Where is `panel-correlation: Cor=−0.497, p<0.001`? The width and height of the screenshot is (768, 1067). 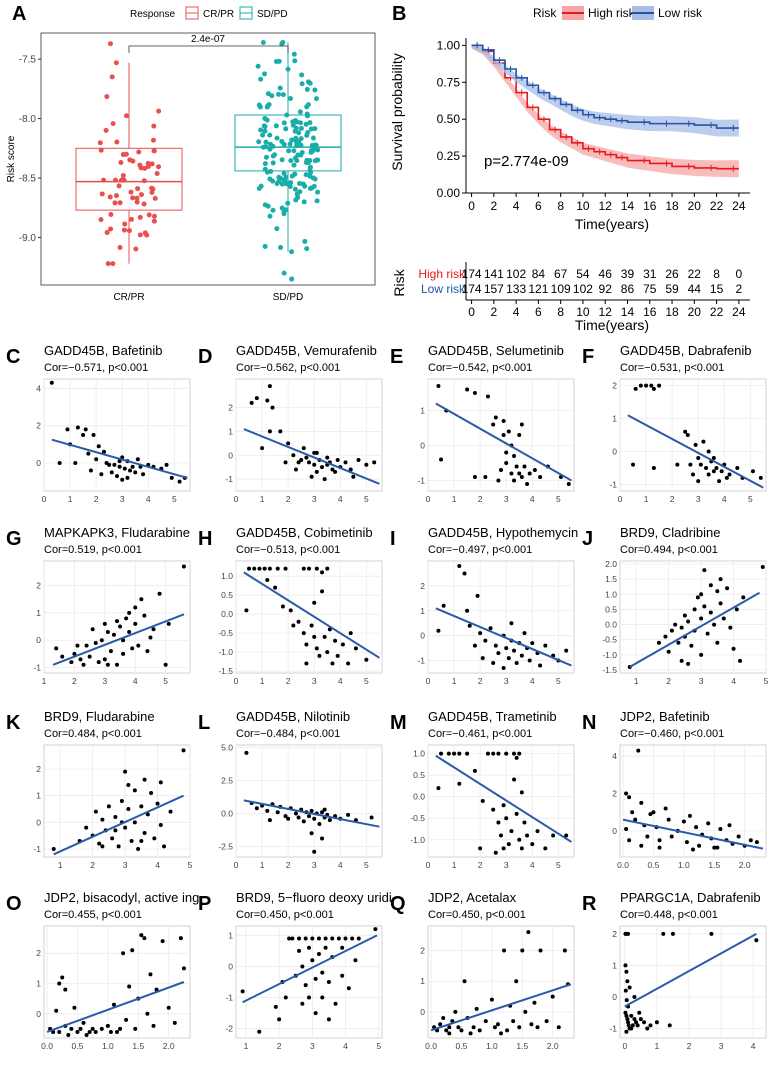 panel-correlation: Cor=−0.497, p<0.001 is located at coordinates (480, 550).